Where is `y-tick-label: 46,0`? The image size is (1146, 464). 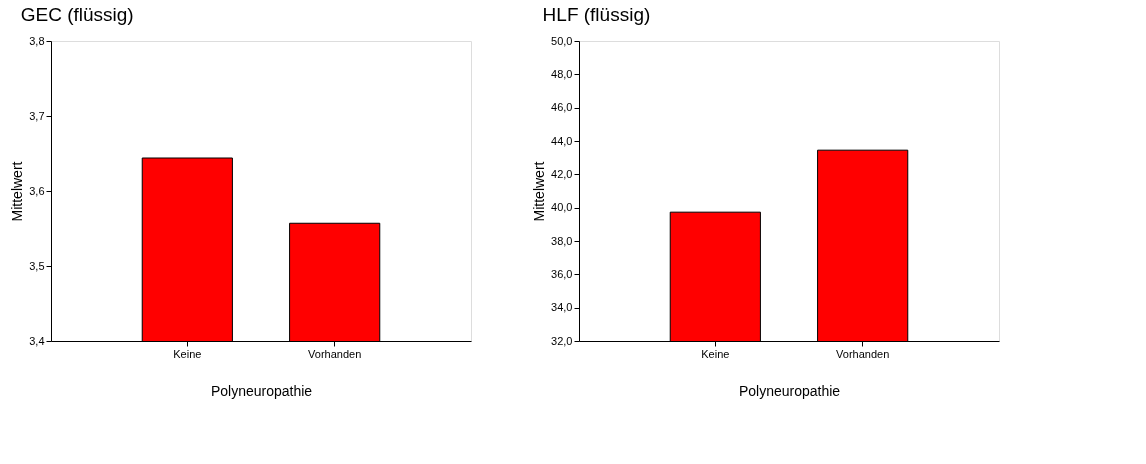
y-tick-label: 46,0 is located at coordinates (562, 107).